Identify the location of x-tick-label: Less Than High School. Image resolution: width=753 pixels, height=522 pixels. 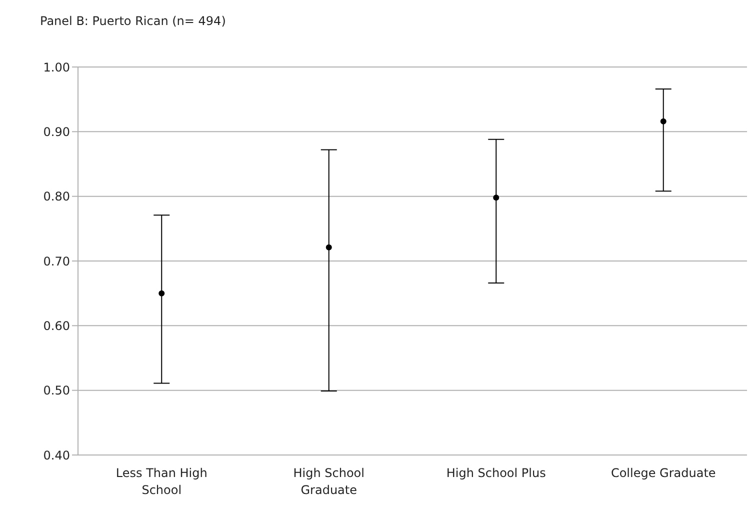
(162, 481).